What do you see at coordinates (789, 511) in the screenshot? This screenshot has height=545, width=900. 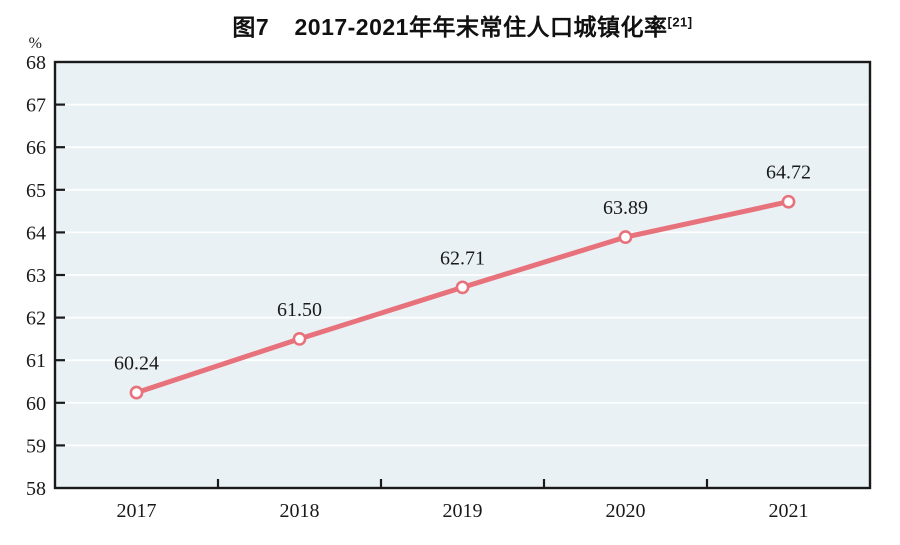 I see `x-tick-label: 2021` at bounding box center [789, 511].